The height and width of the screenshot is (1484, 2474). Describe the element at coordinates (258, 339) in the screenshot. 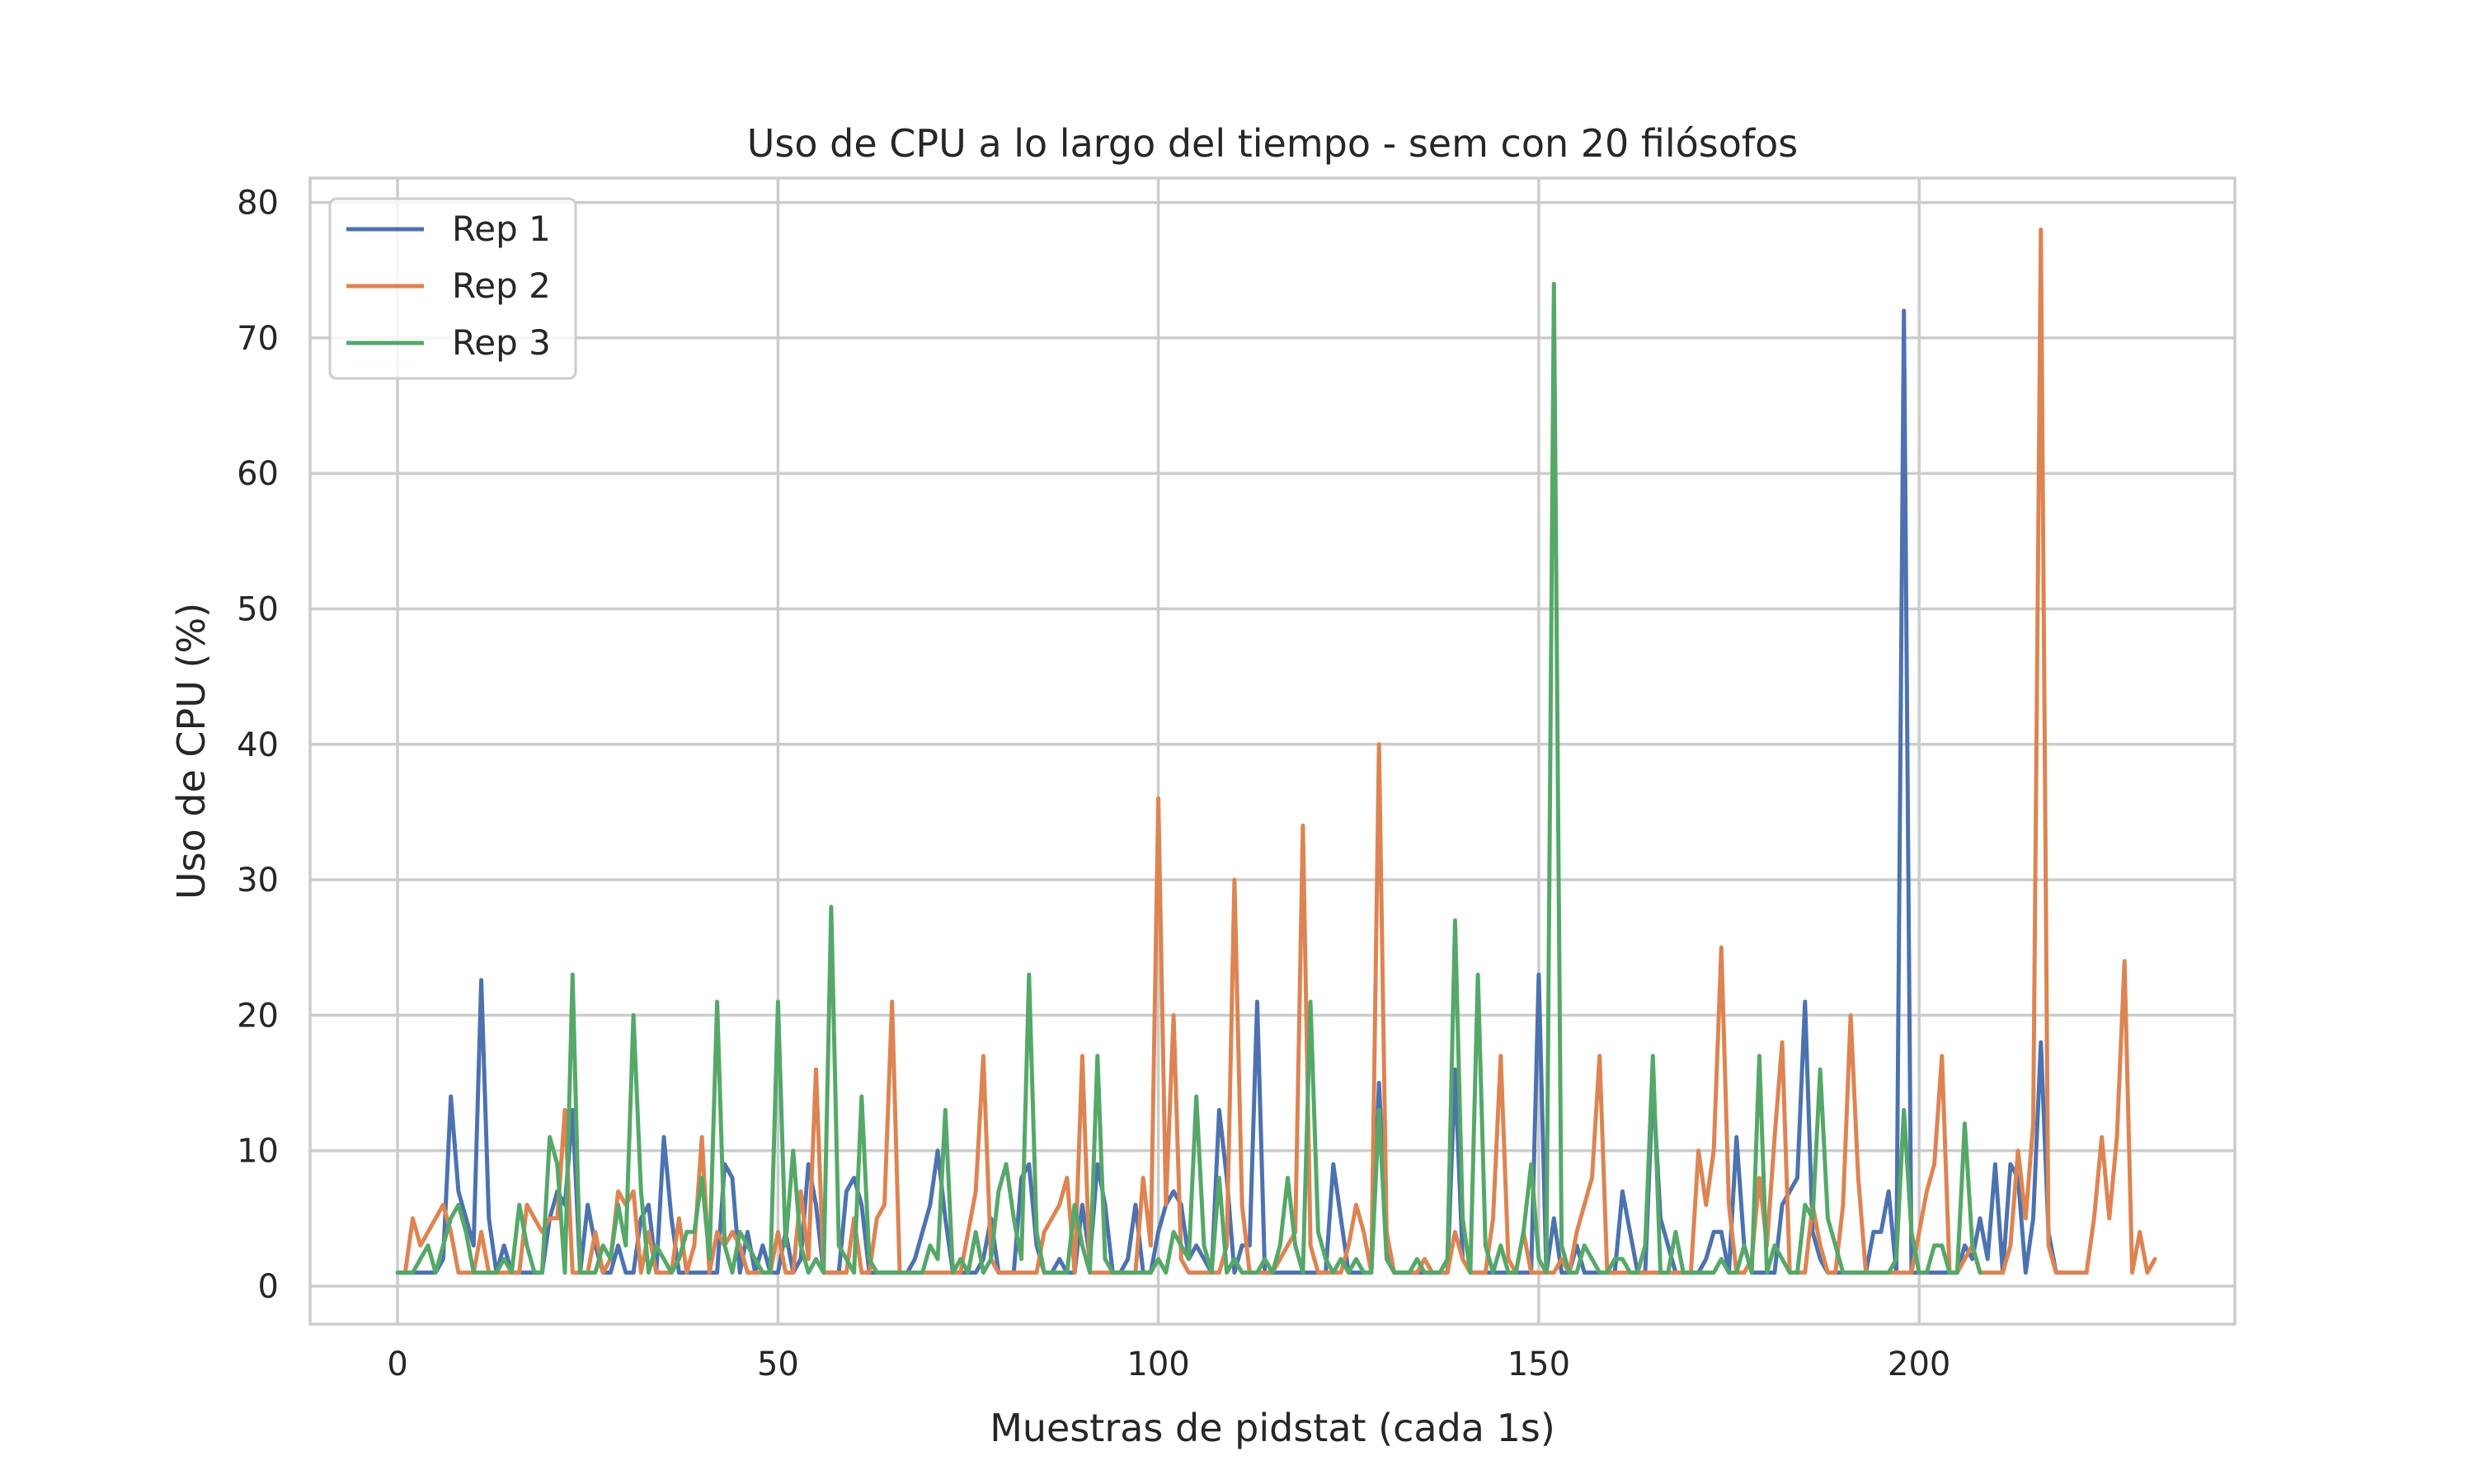

I see `y-tick-label: 70` at that location.